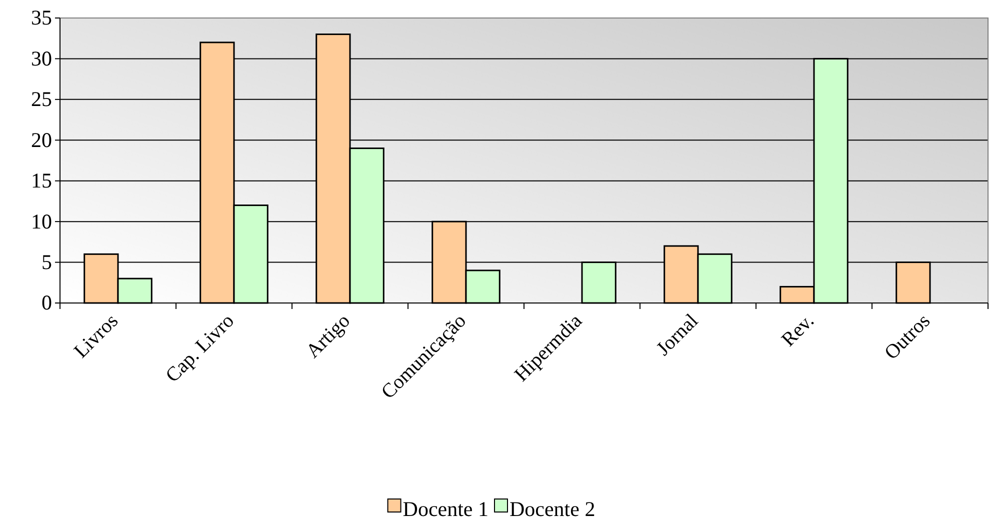 The image size is (989, 528). Describe the element at coordinates (798, 330) in the screenshot. I see `x-tick-label: Rev.` at that location.